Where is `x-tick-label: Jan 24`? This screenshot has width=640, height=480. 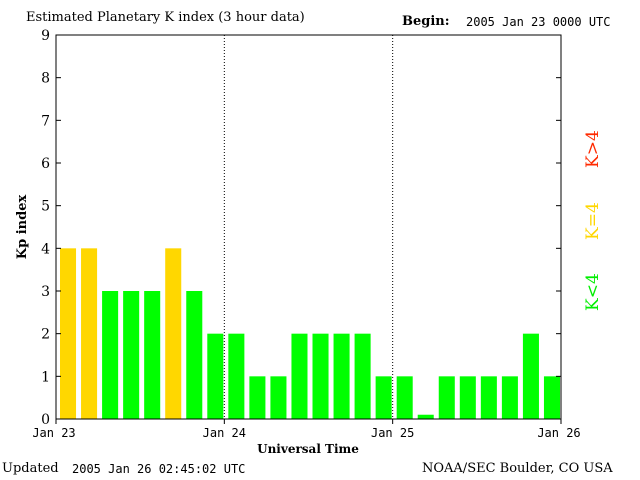 x-tick-label: Jan 24 is located at coordinates (224, 433).